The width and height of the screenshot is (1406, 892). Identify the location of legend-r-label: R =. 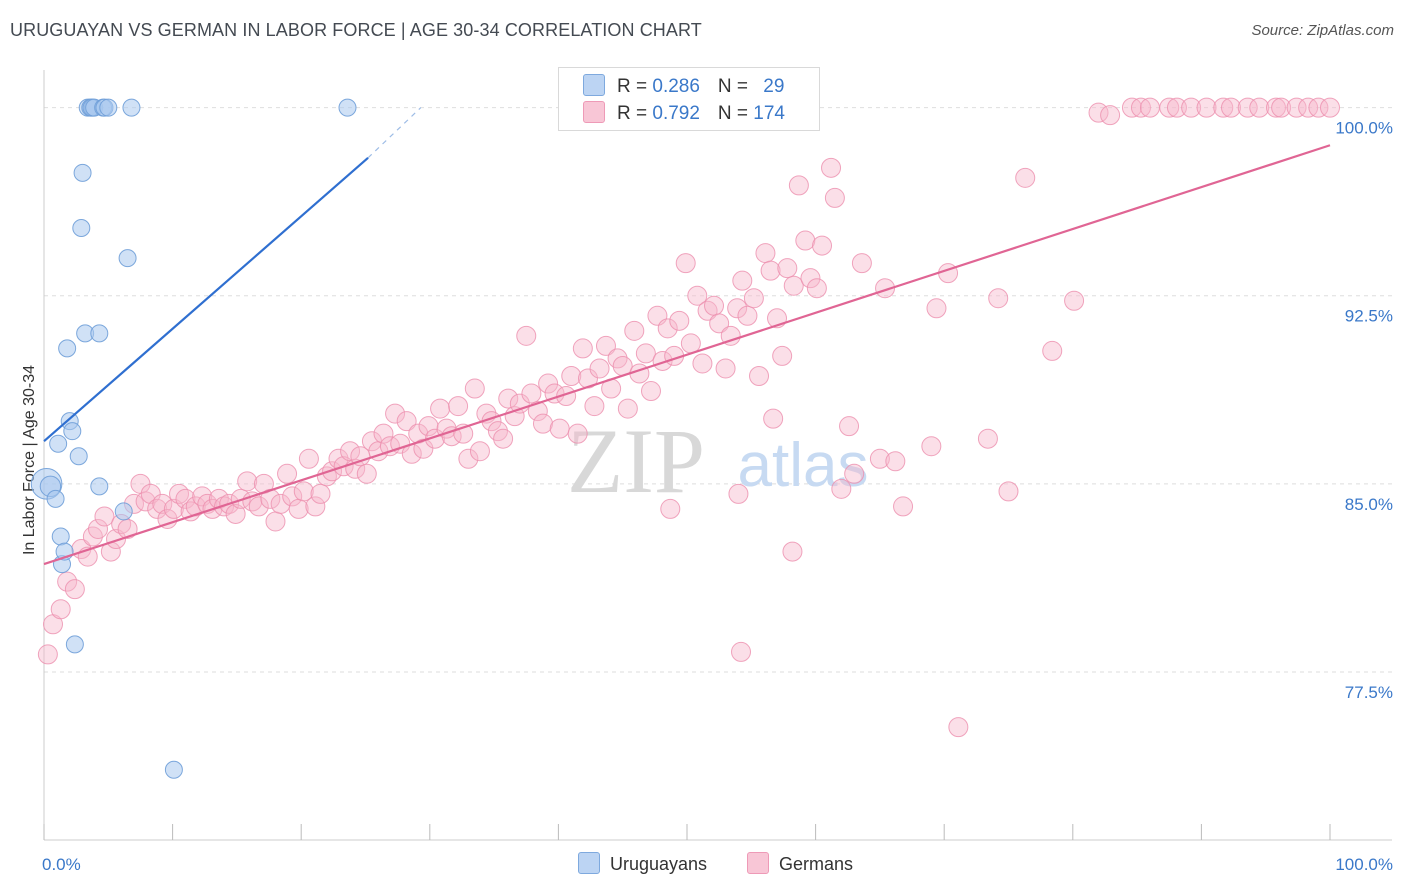
(635, 86).